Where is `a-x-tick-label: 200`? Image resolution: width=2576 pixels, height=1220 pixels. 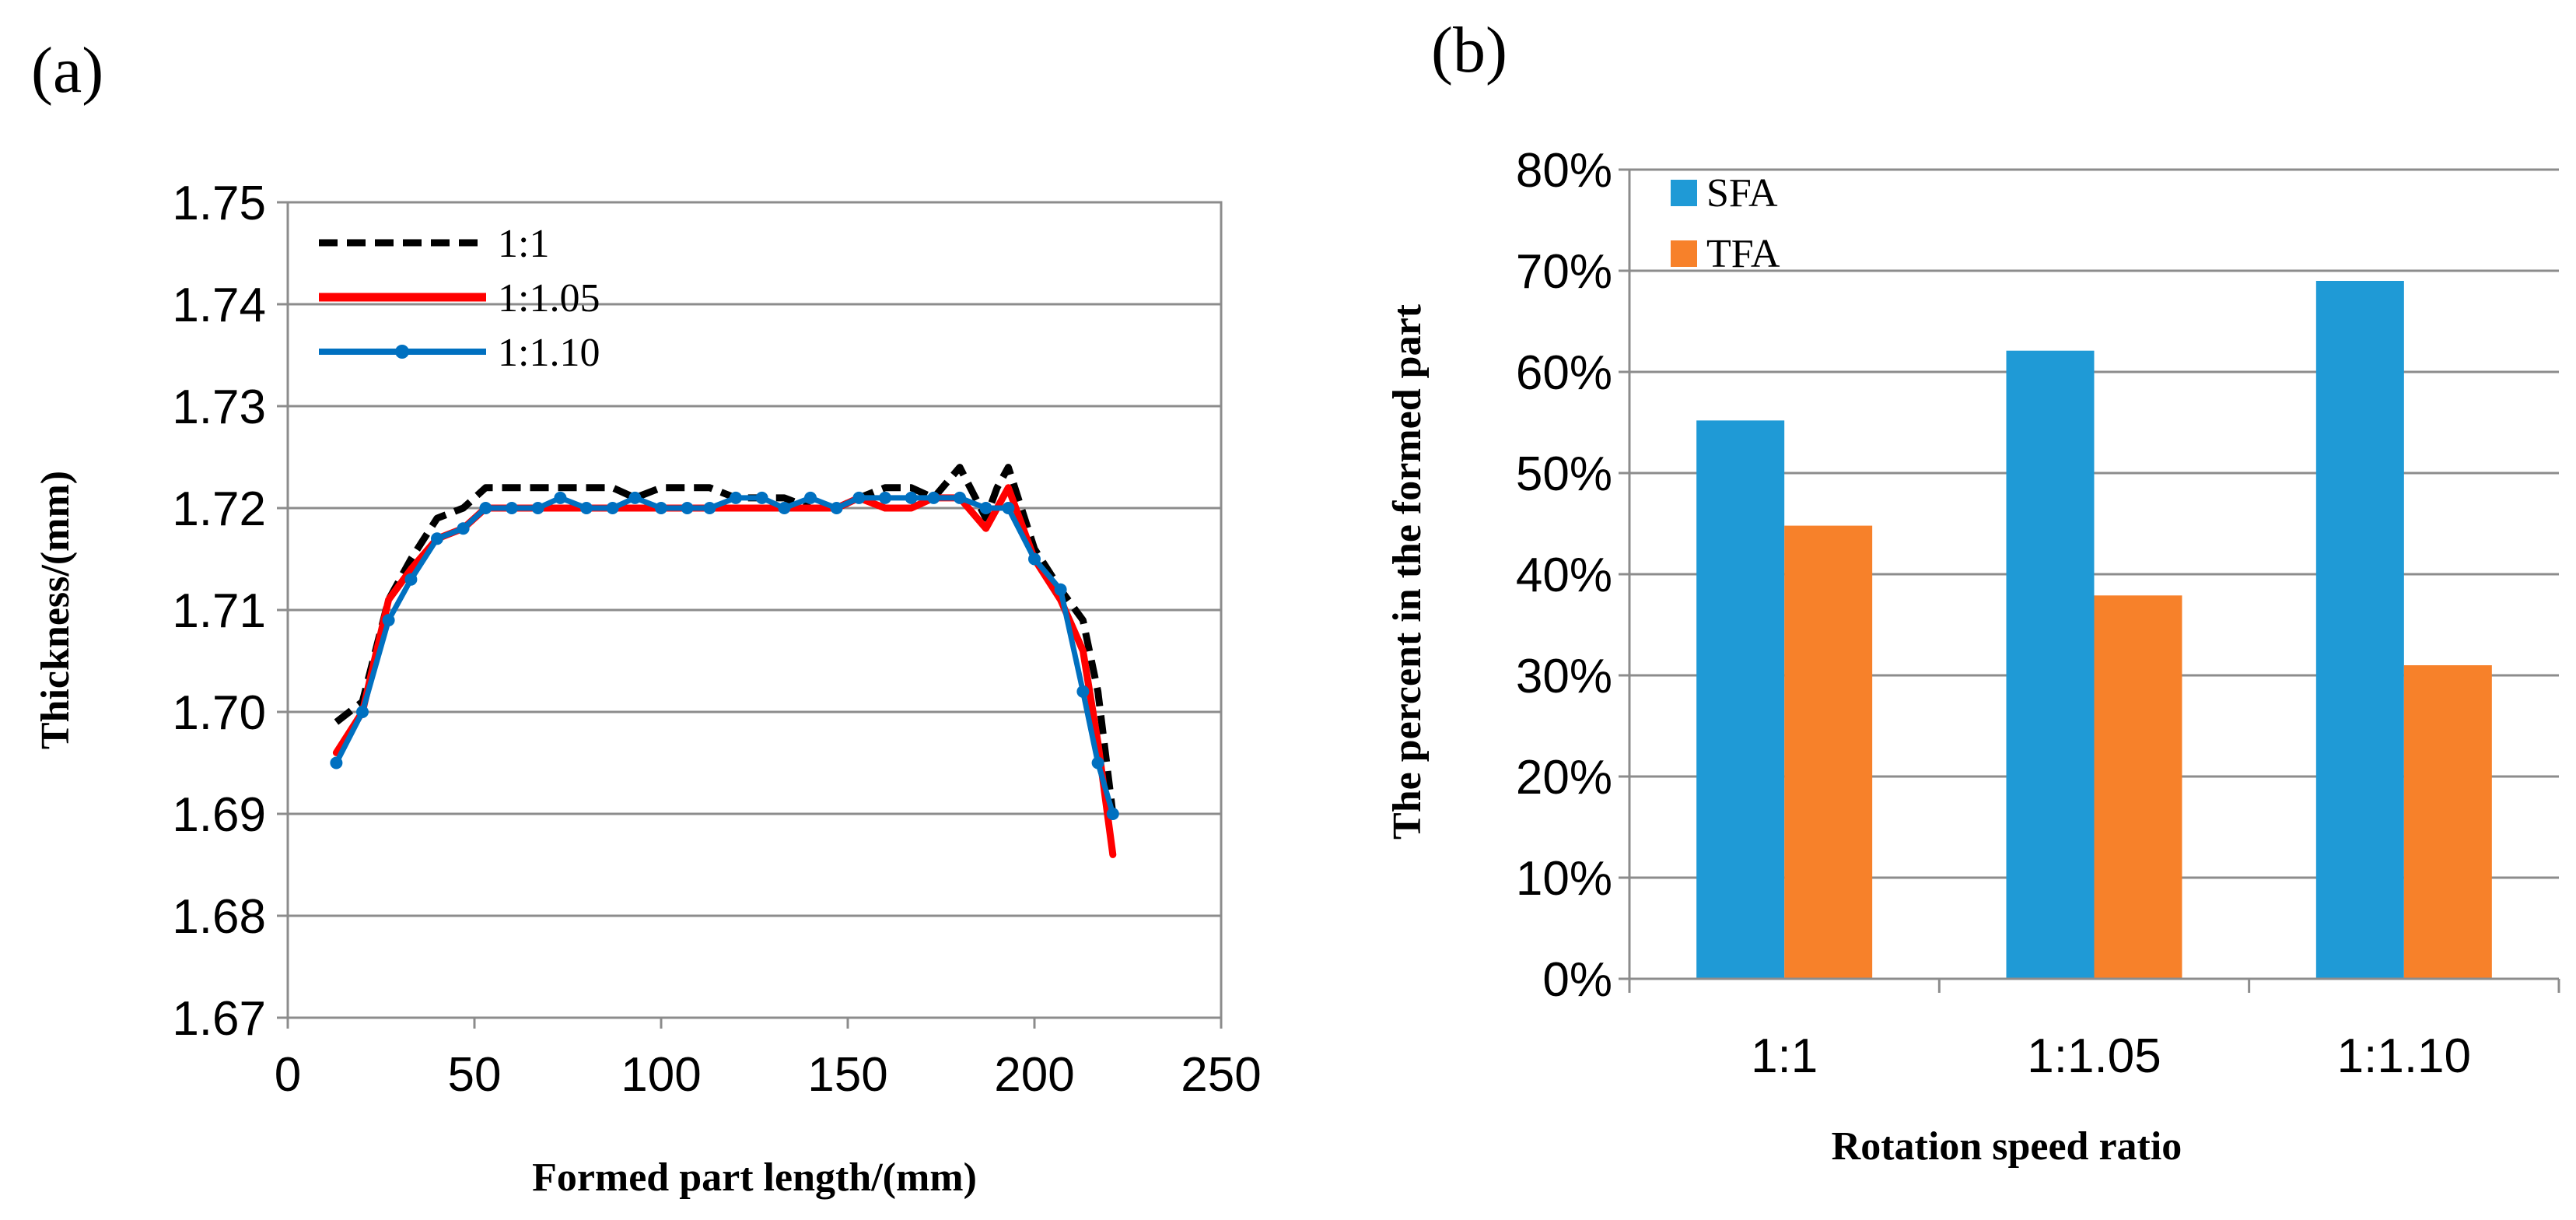
a-x-tick-label: 200 is located at coordinates (1034, 1075).